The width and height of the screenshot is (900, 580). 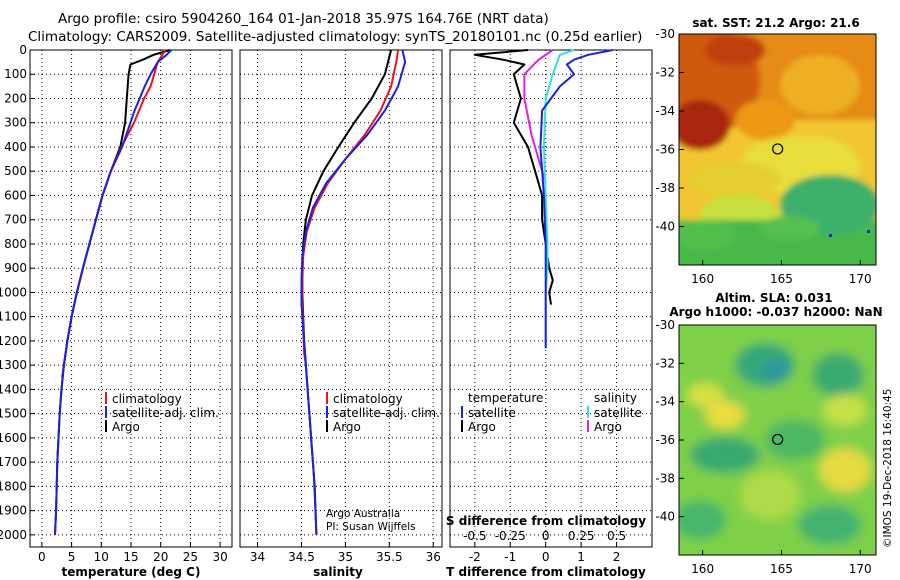 What do you see at coordinates (773, 298) in the screenshot?
I see `sla-map-title: Altim. SLA: 0.031` at bounding box center [773, 298].